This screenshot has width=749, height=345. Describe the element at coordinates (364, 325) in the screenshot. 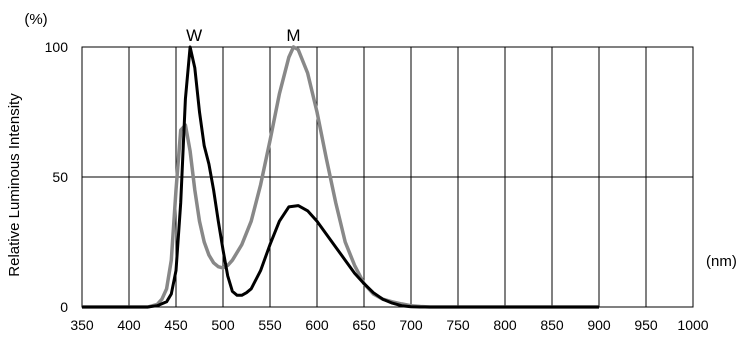

I see `x-tick-label: 650` at that location.